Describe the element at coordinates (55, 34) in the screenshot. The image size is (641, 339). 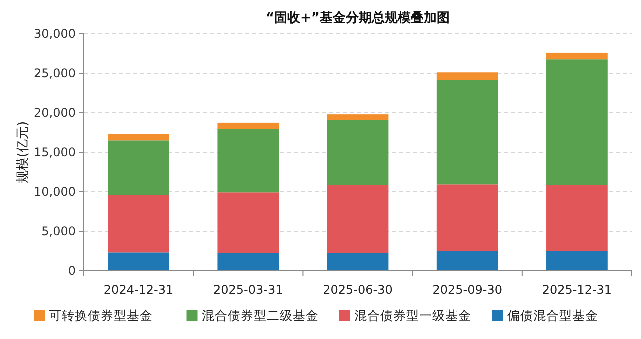
I see `y-tick-label: 30,000` at that location.